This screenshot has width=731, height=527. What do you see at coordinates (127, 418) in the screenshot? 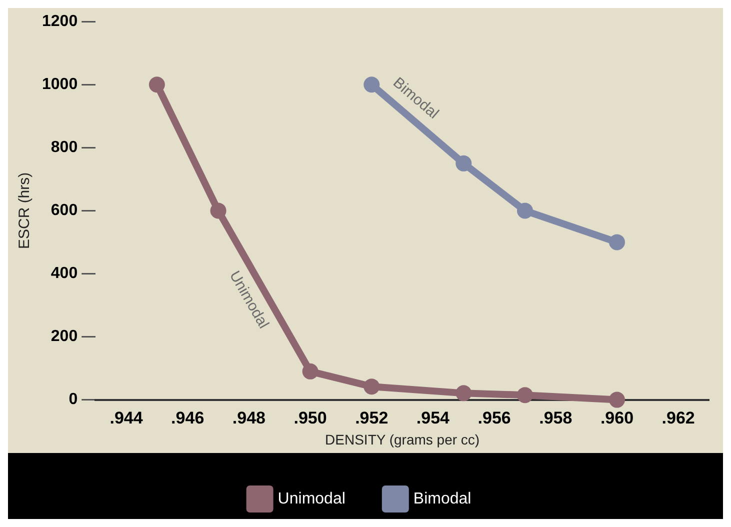
I see `x-tick-label: .944` at bounding box center [127, 418].